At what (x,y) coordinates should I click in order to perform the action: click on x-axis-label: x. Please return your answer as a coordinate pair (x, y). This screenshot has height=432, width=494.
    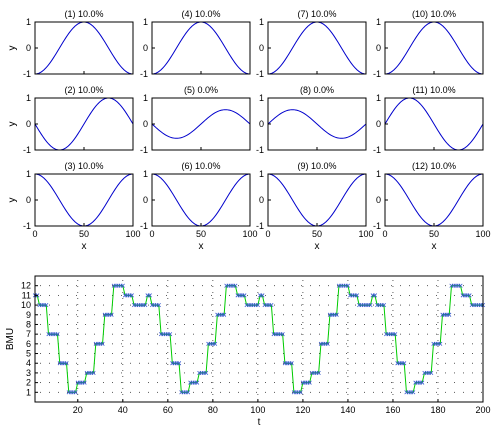
    Looking at the image, I should click on (201, 246).